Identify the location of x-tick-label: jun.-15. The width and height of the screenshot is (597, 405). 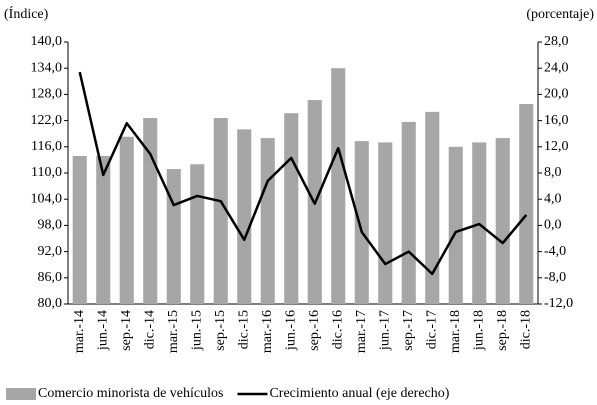
(196, 330).